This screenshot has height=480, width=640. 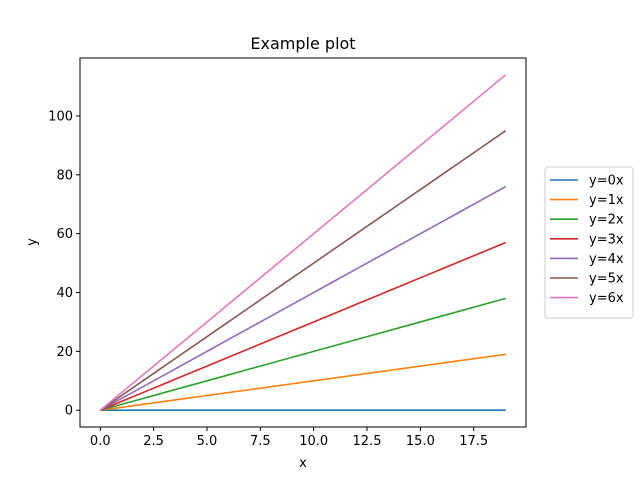 What do you see at coordinates (64, 175) in the screenshot?
I see `y-tick-label: 80` at bounding box center [64, 175].